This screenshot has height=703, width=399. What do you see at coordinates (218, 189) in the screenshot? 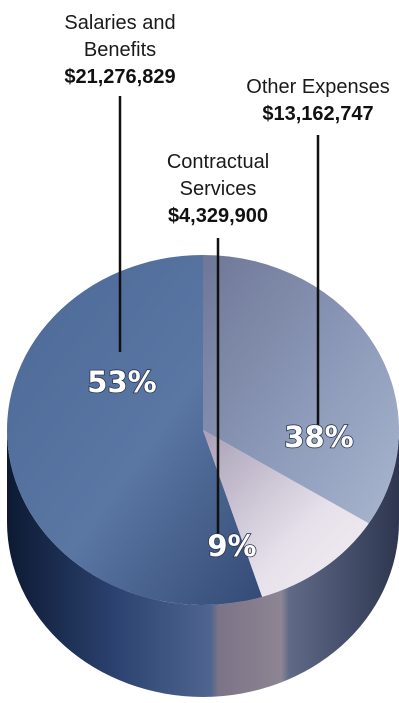
I see `slice-label: Services` at bounding box center [218, 189].